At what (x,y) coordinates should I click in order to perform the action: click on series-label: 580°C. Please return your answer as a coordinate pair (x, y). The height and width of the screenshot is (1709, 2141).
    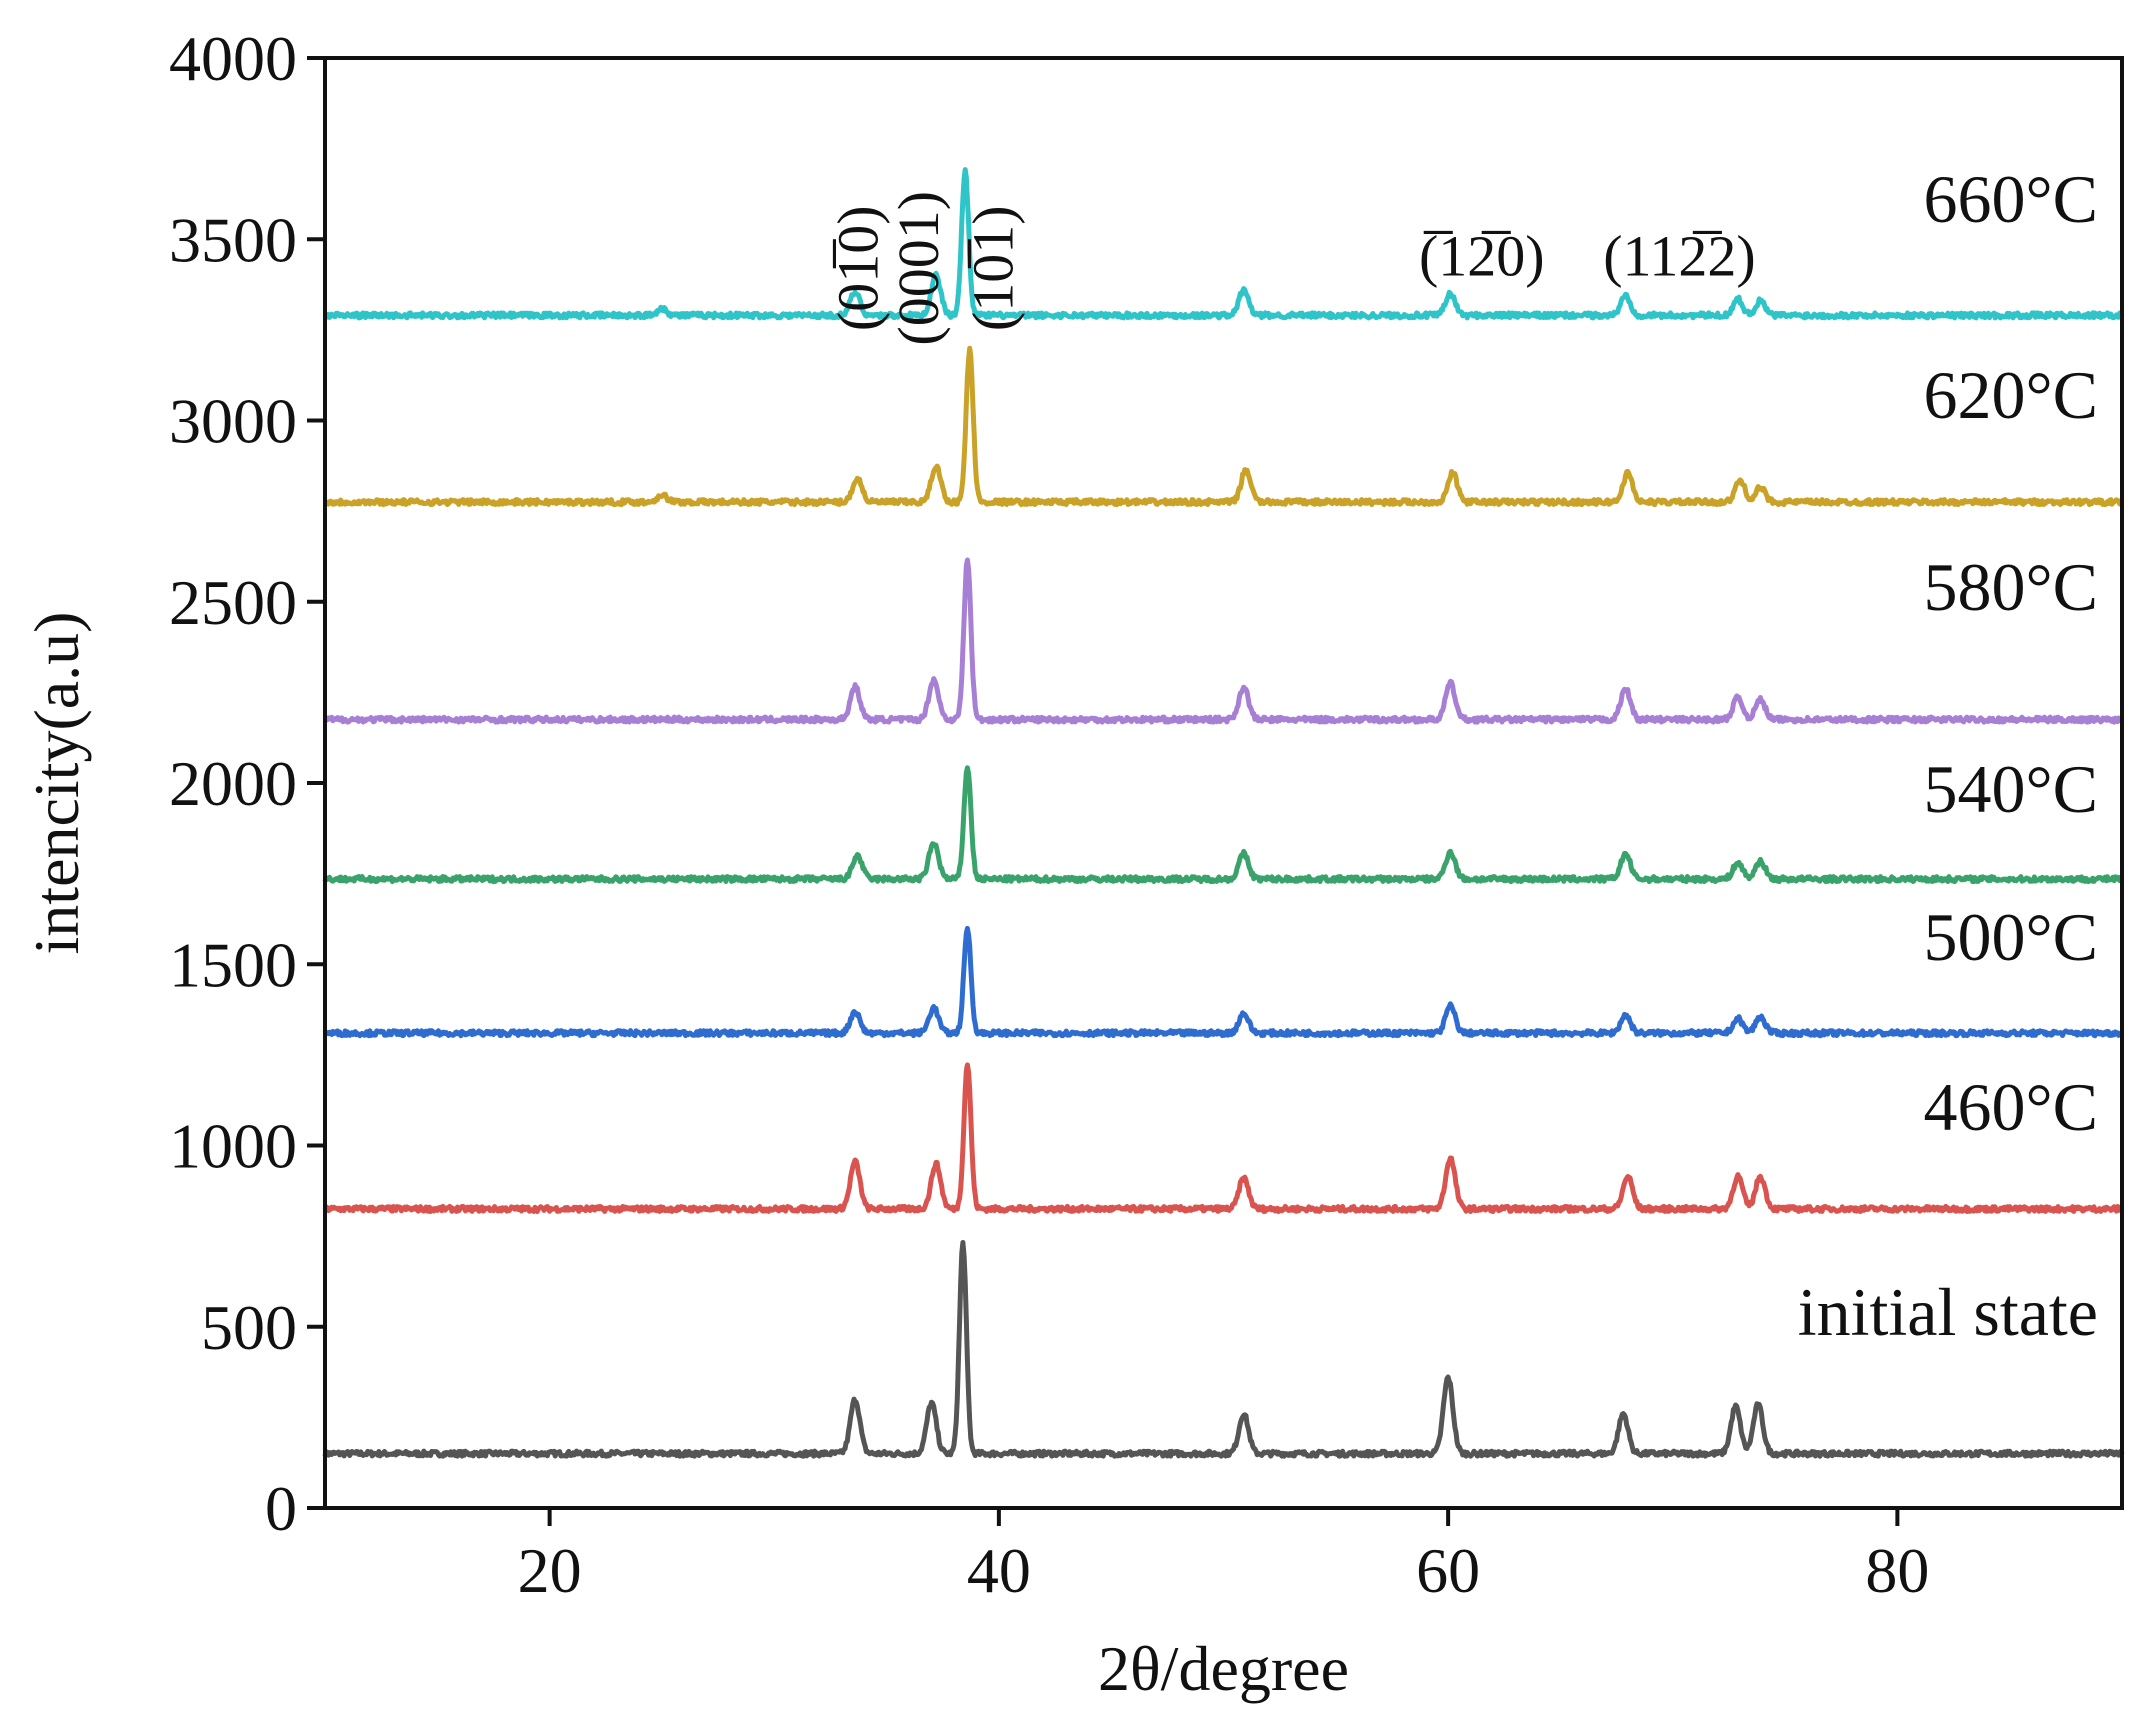
    Looking at the image, I should click on (2010, 587).